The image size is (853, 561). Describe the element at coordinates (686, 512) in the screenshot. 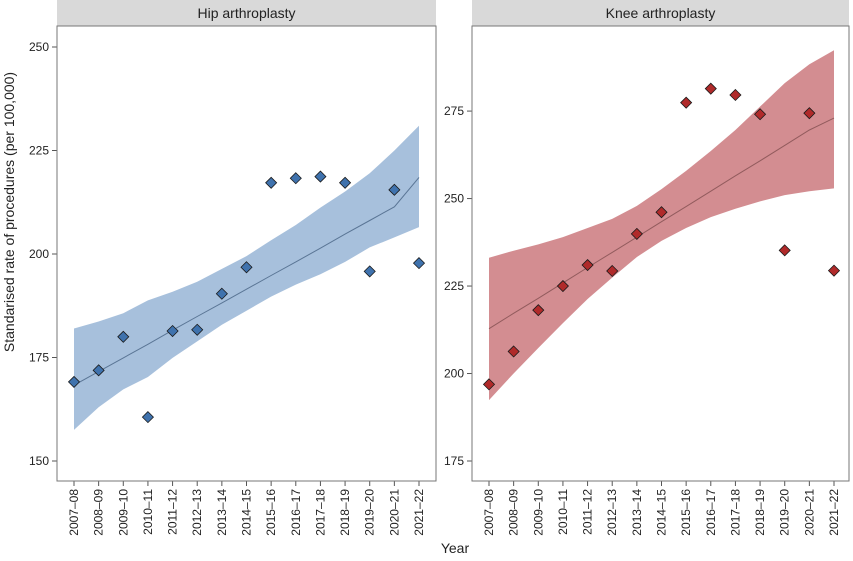

I see `knee-x-tick-label: 2015–16` at that location.